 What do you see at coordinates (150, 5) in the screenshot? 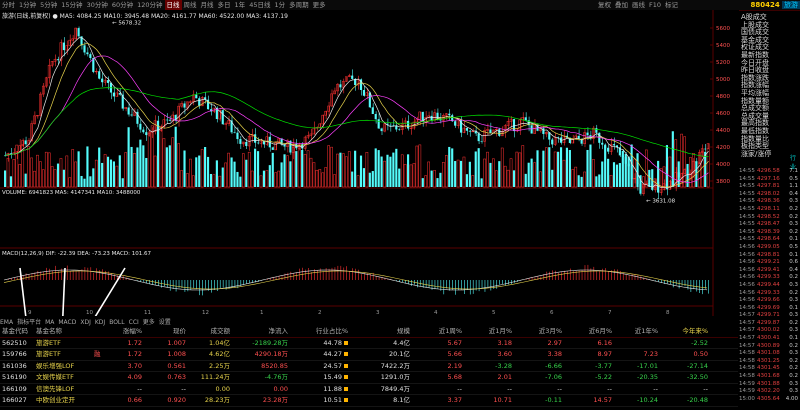
I see `period-tab: 120分钟` at bounding box center [150, 5].